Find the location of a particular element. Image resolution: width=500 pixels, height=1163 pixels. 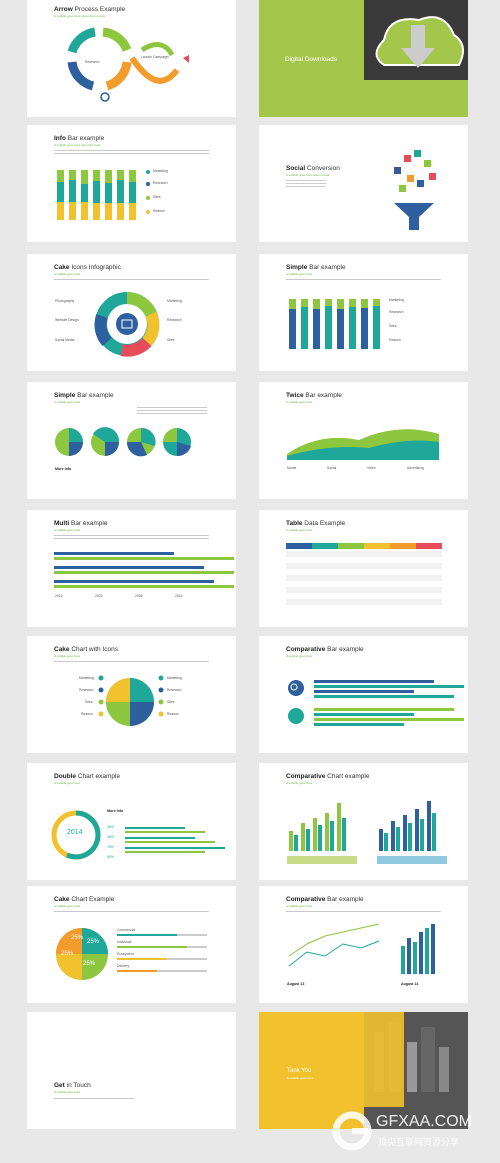

slide-title: Multi Bar example is located at coordinates (81, 523).